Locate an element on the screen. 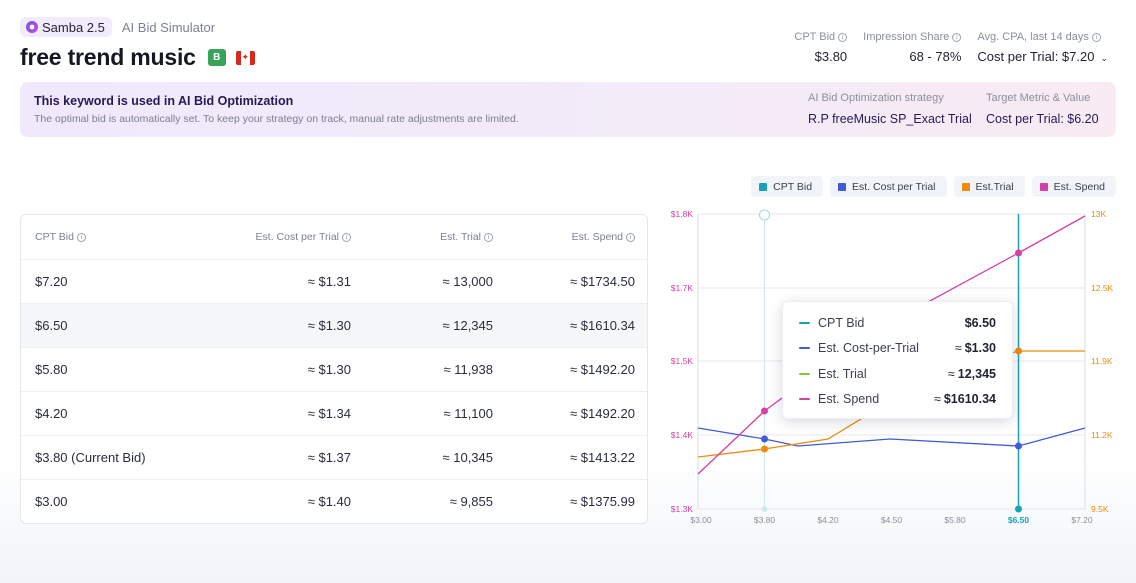  x-tick-label: $4.50 is located at coordinates (892, 520).